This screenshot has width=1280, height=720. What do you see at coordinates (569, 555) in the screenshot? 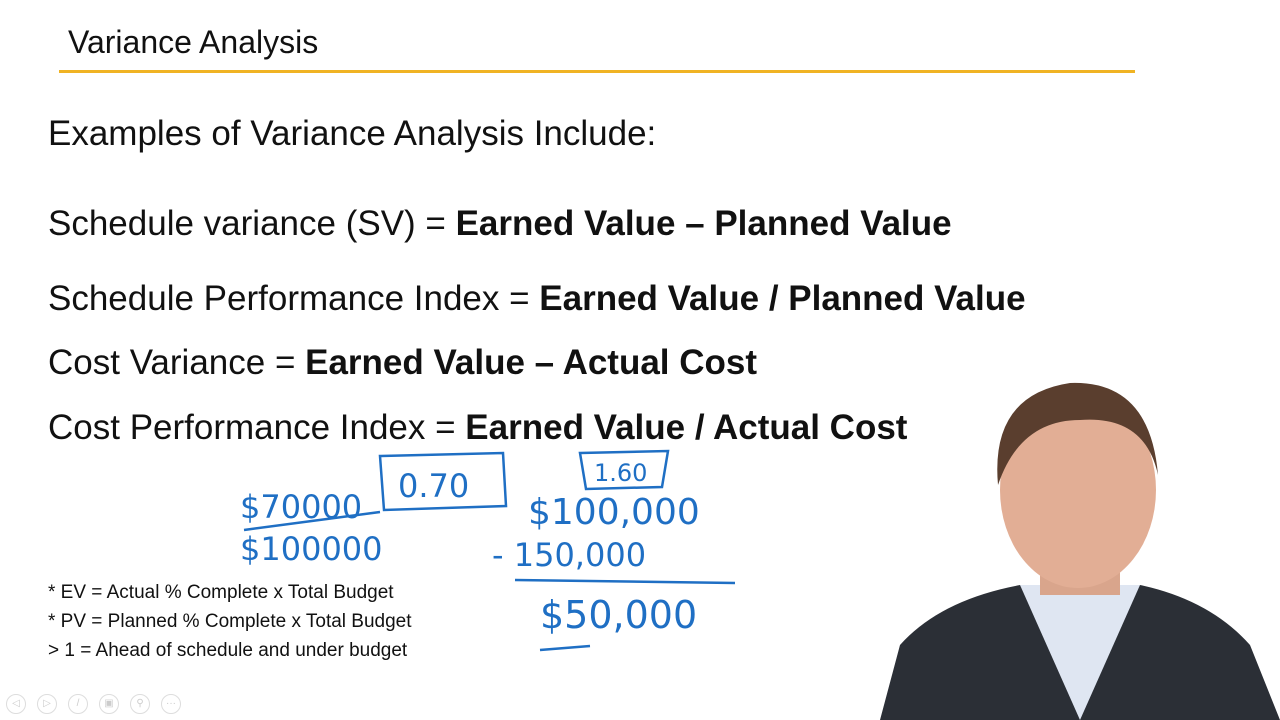
I see `subtrahend: - 150,000` at bounding box center [569, 555].